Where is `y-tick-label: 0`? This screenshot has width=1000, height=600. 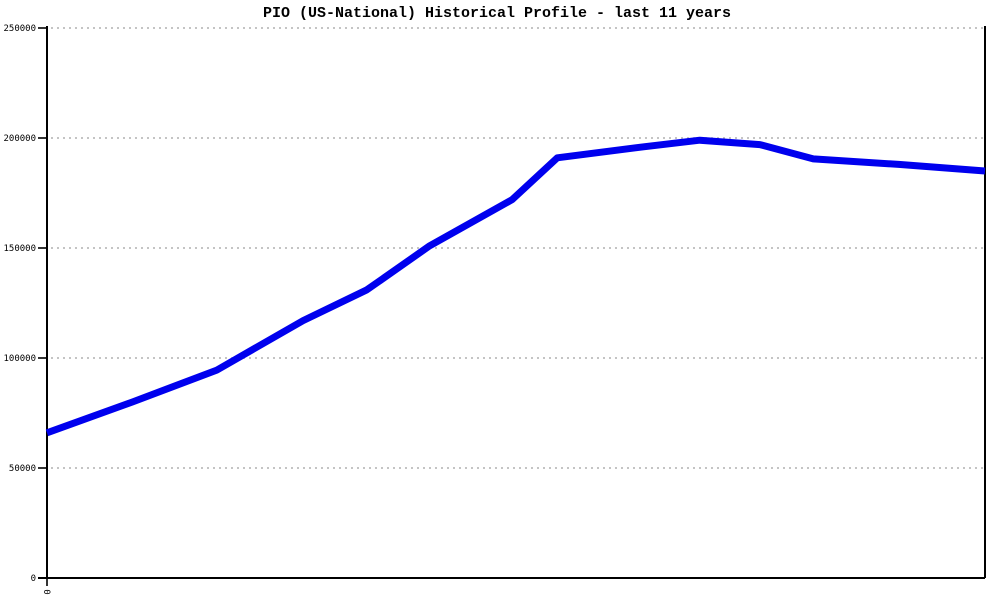
y-tick-label: 0 is located at coordinates (33, 579).